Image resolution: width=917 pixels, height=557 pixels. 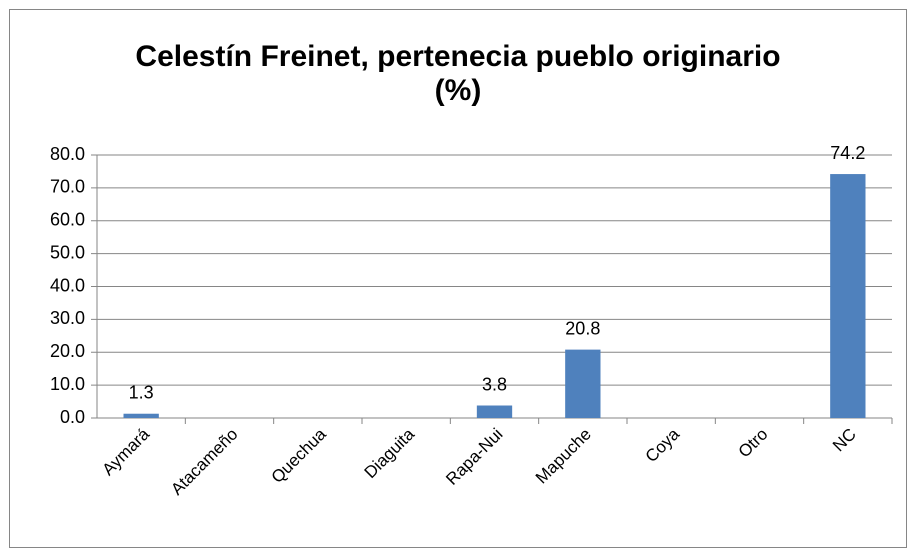 What do you see at coordinates (72, 417) in the screenshot?
I see `y-tick-label: 0.0` at bounding box center [72, 417].